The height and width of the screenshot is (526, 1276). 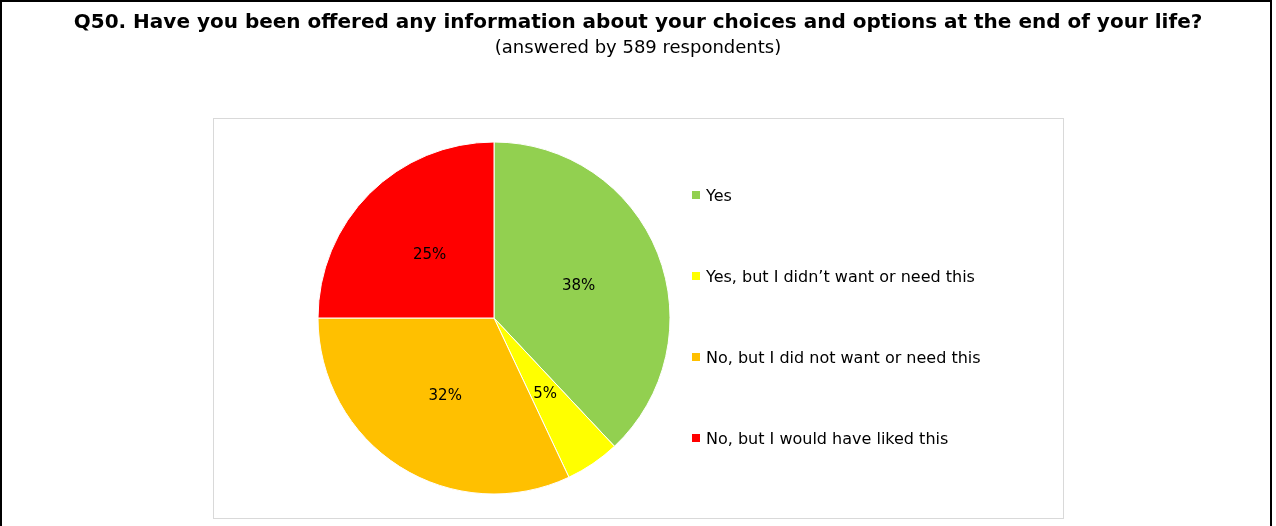 What do you see at coordinates (827, 438) in the screenshot?
I see `legend-label: No, but I would have liked this` at bounding box center [827, 438].